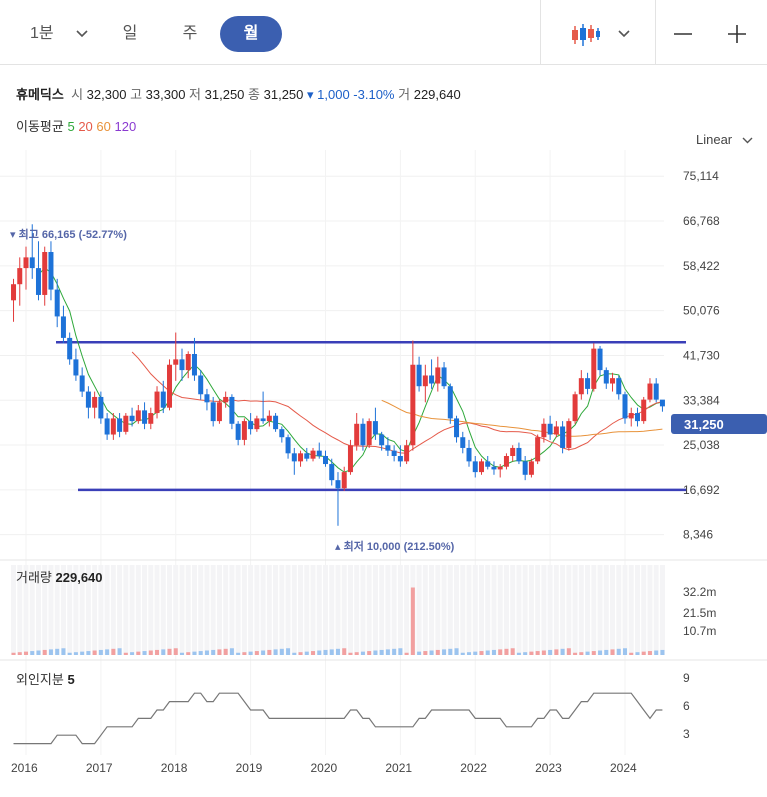 The height and width of the screenshot is (797, 767). Describe the element at coordinates (45, 679) in the screenshot. I see `foreign-panel-title: 외인지분 5` at that location.